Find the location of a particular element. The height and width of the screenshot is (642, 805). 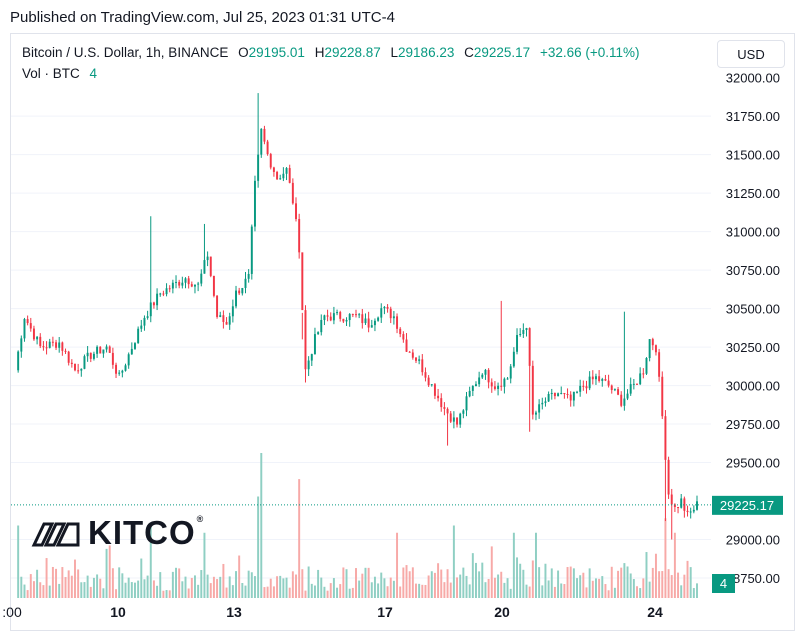

y-tick-label: 30750.00 is located at coordinates (753, 270).